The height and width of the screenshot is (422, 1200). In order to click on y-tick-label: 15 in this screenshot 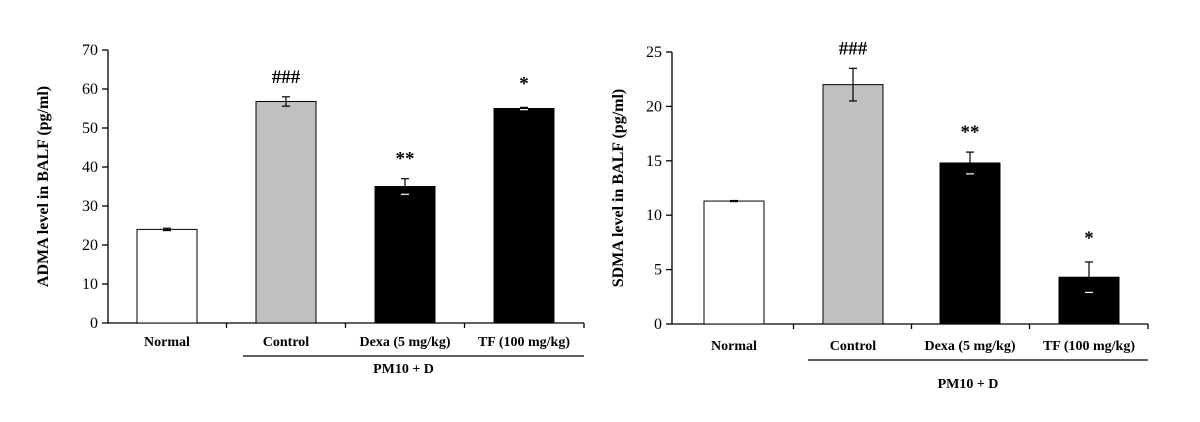, I will do `click(654, 161)`.